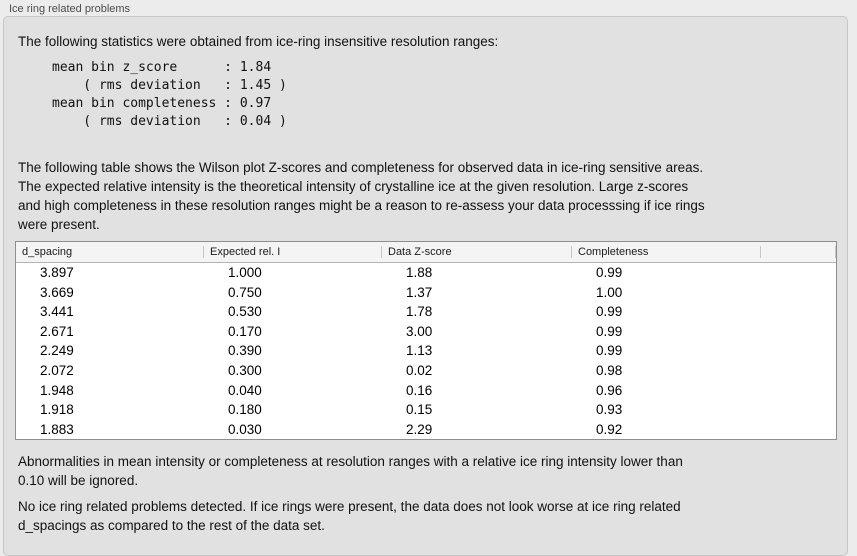 This screenshot has width=857, height=556. I want to click on table-cell: 3.897, so click(57, 272).